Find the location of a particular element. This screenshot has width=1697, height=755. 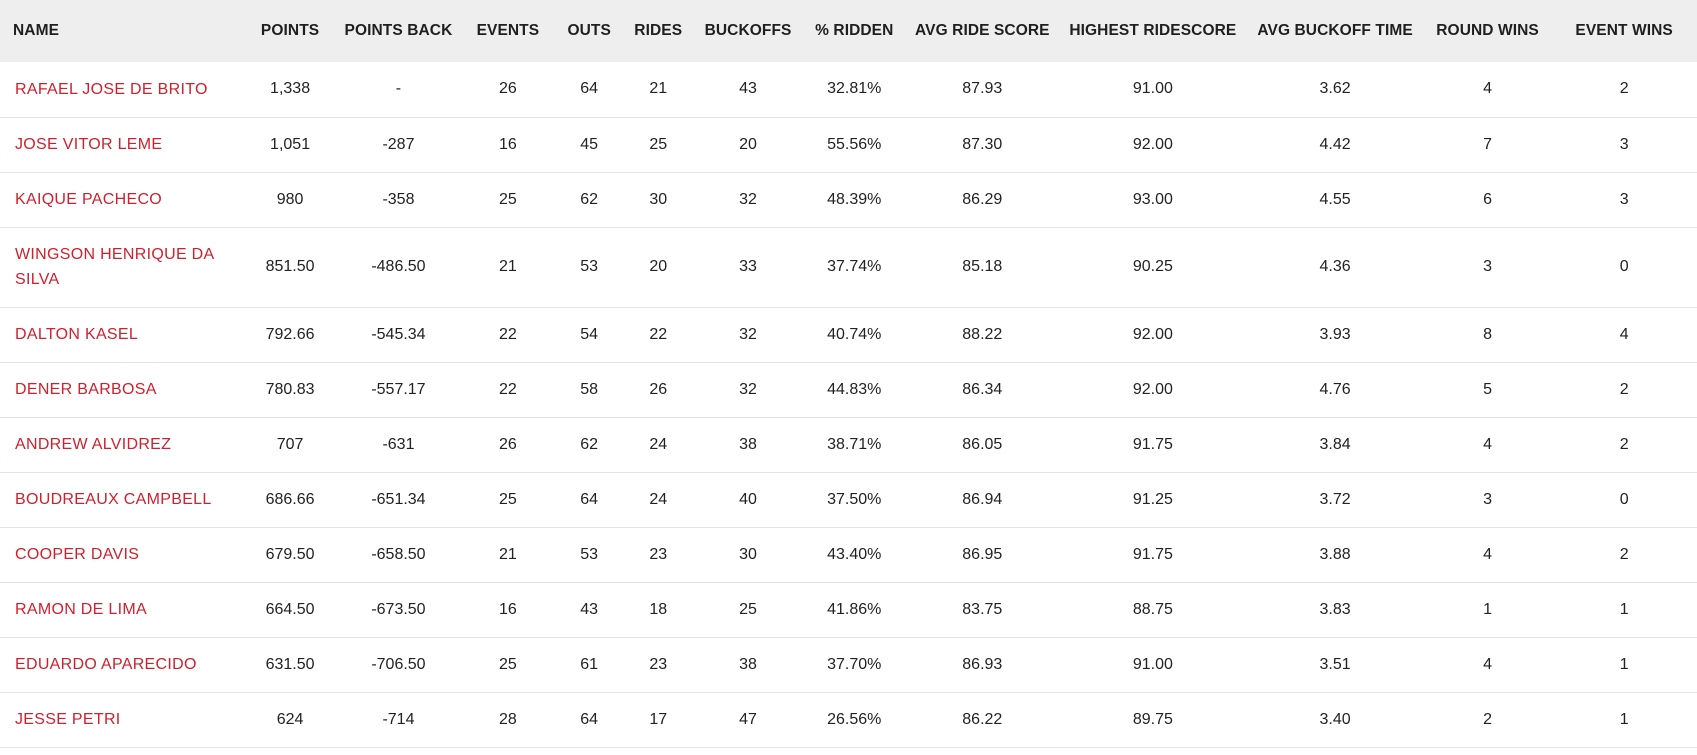

events-cell: 22 is located at coordinates (508, 335).